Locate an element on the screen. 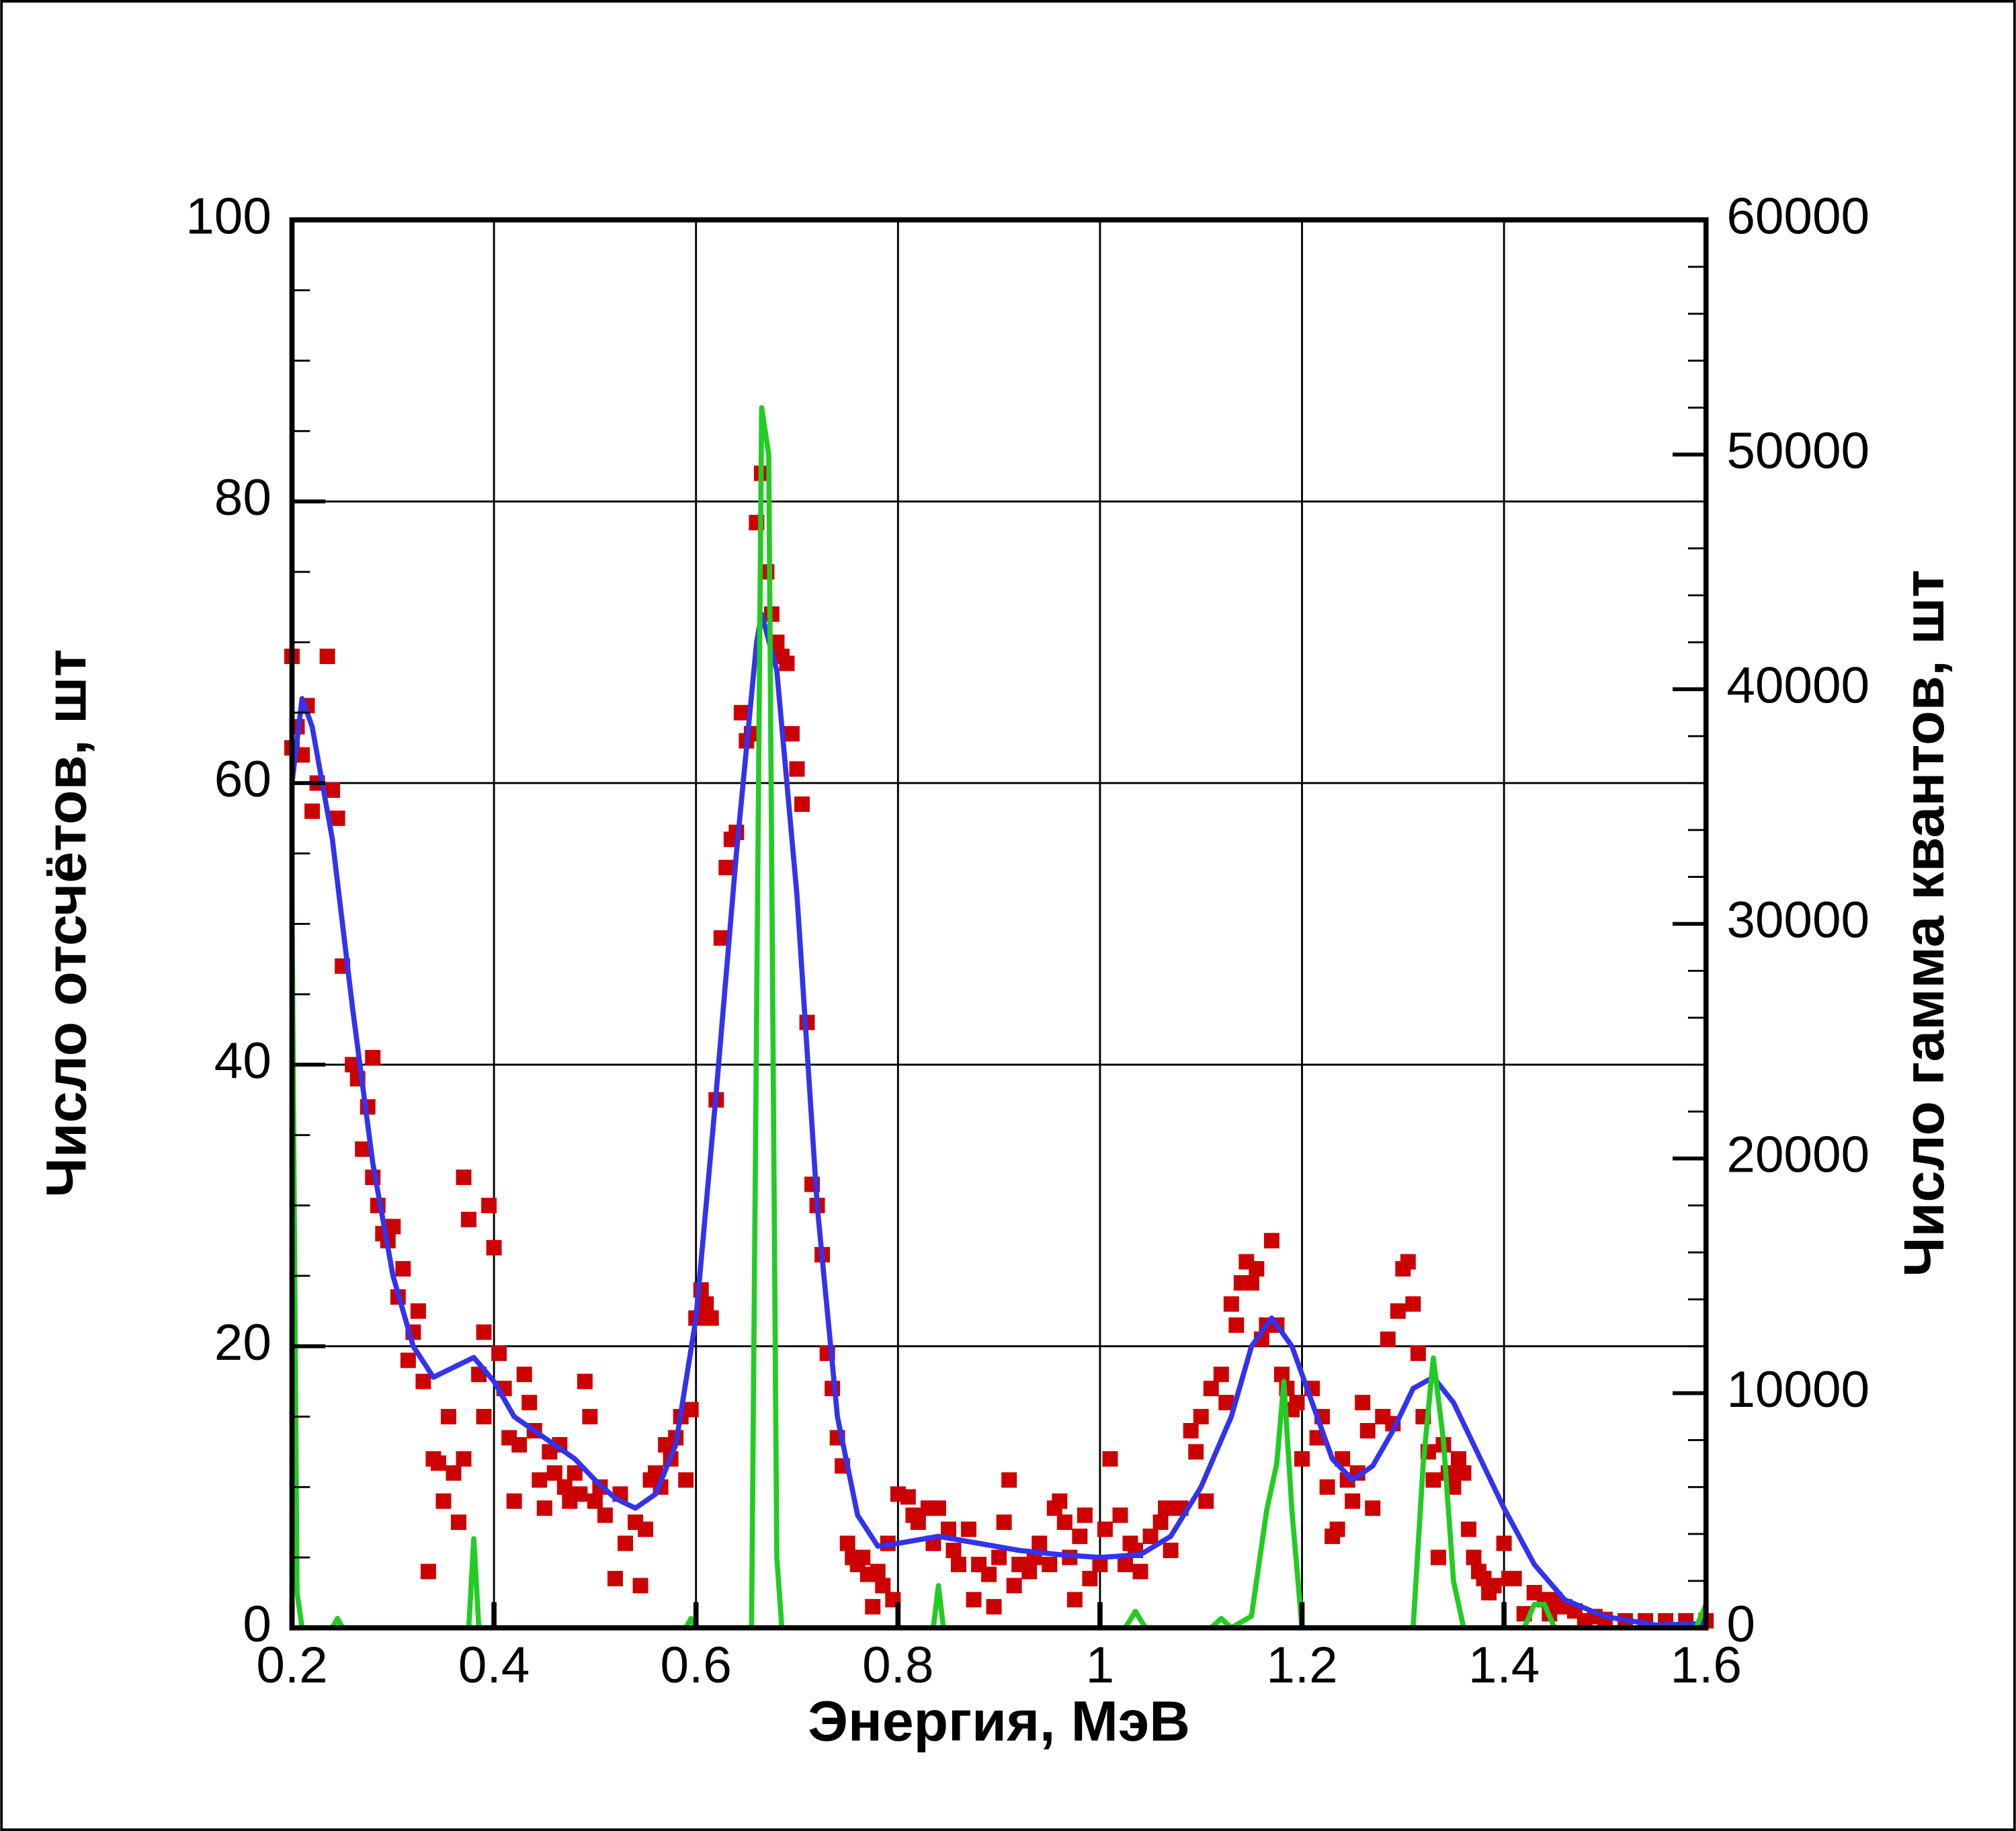 The height and width of the screenshot is (1831, 2016). x-tick-label: 1.2 is located at coordinates (1302, 1665).